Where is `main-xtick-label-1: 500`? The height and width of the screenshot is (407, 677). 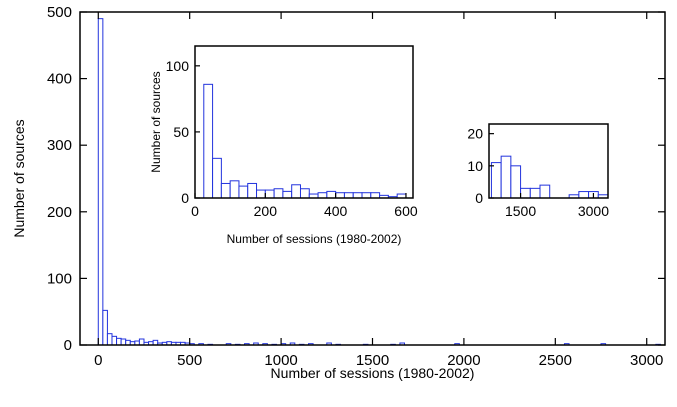 main-xtick-label-1: 500 is located at coordinates (189, 360).